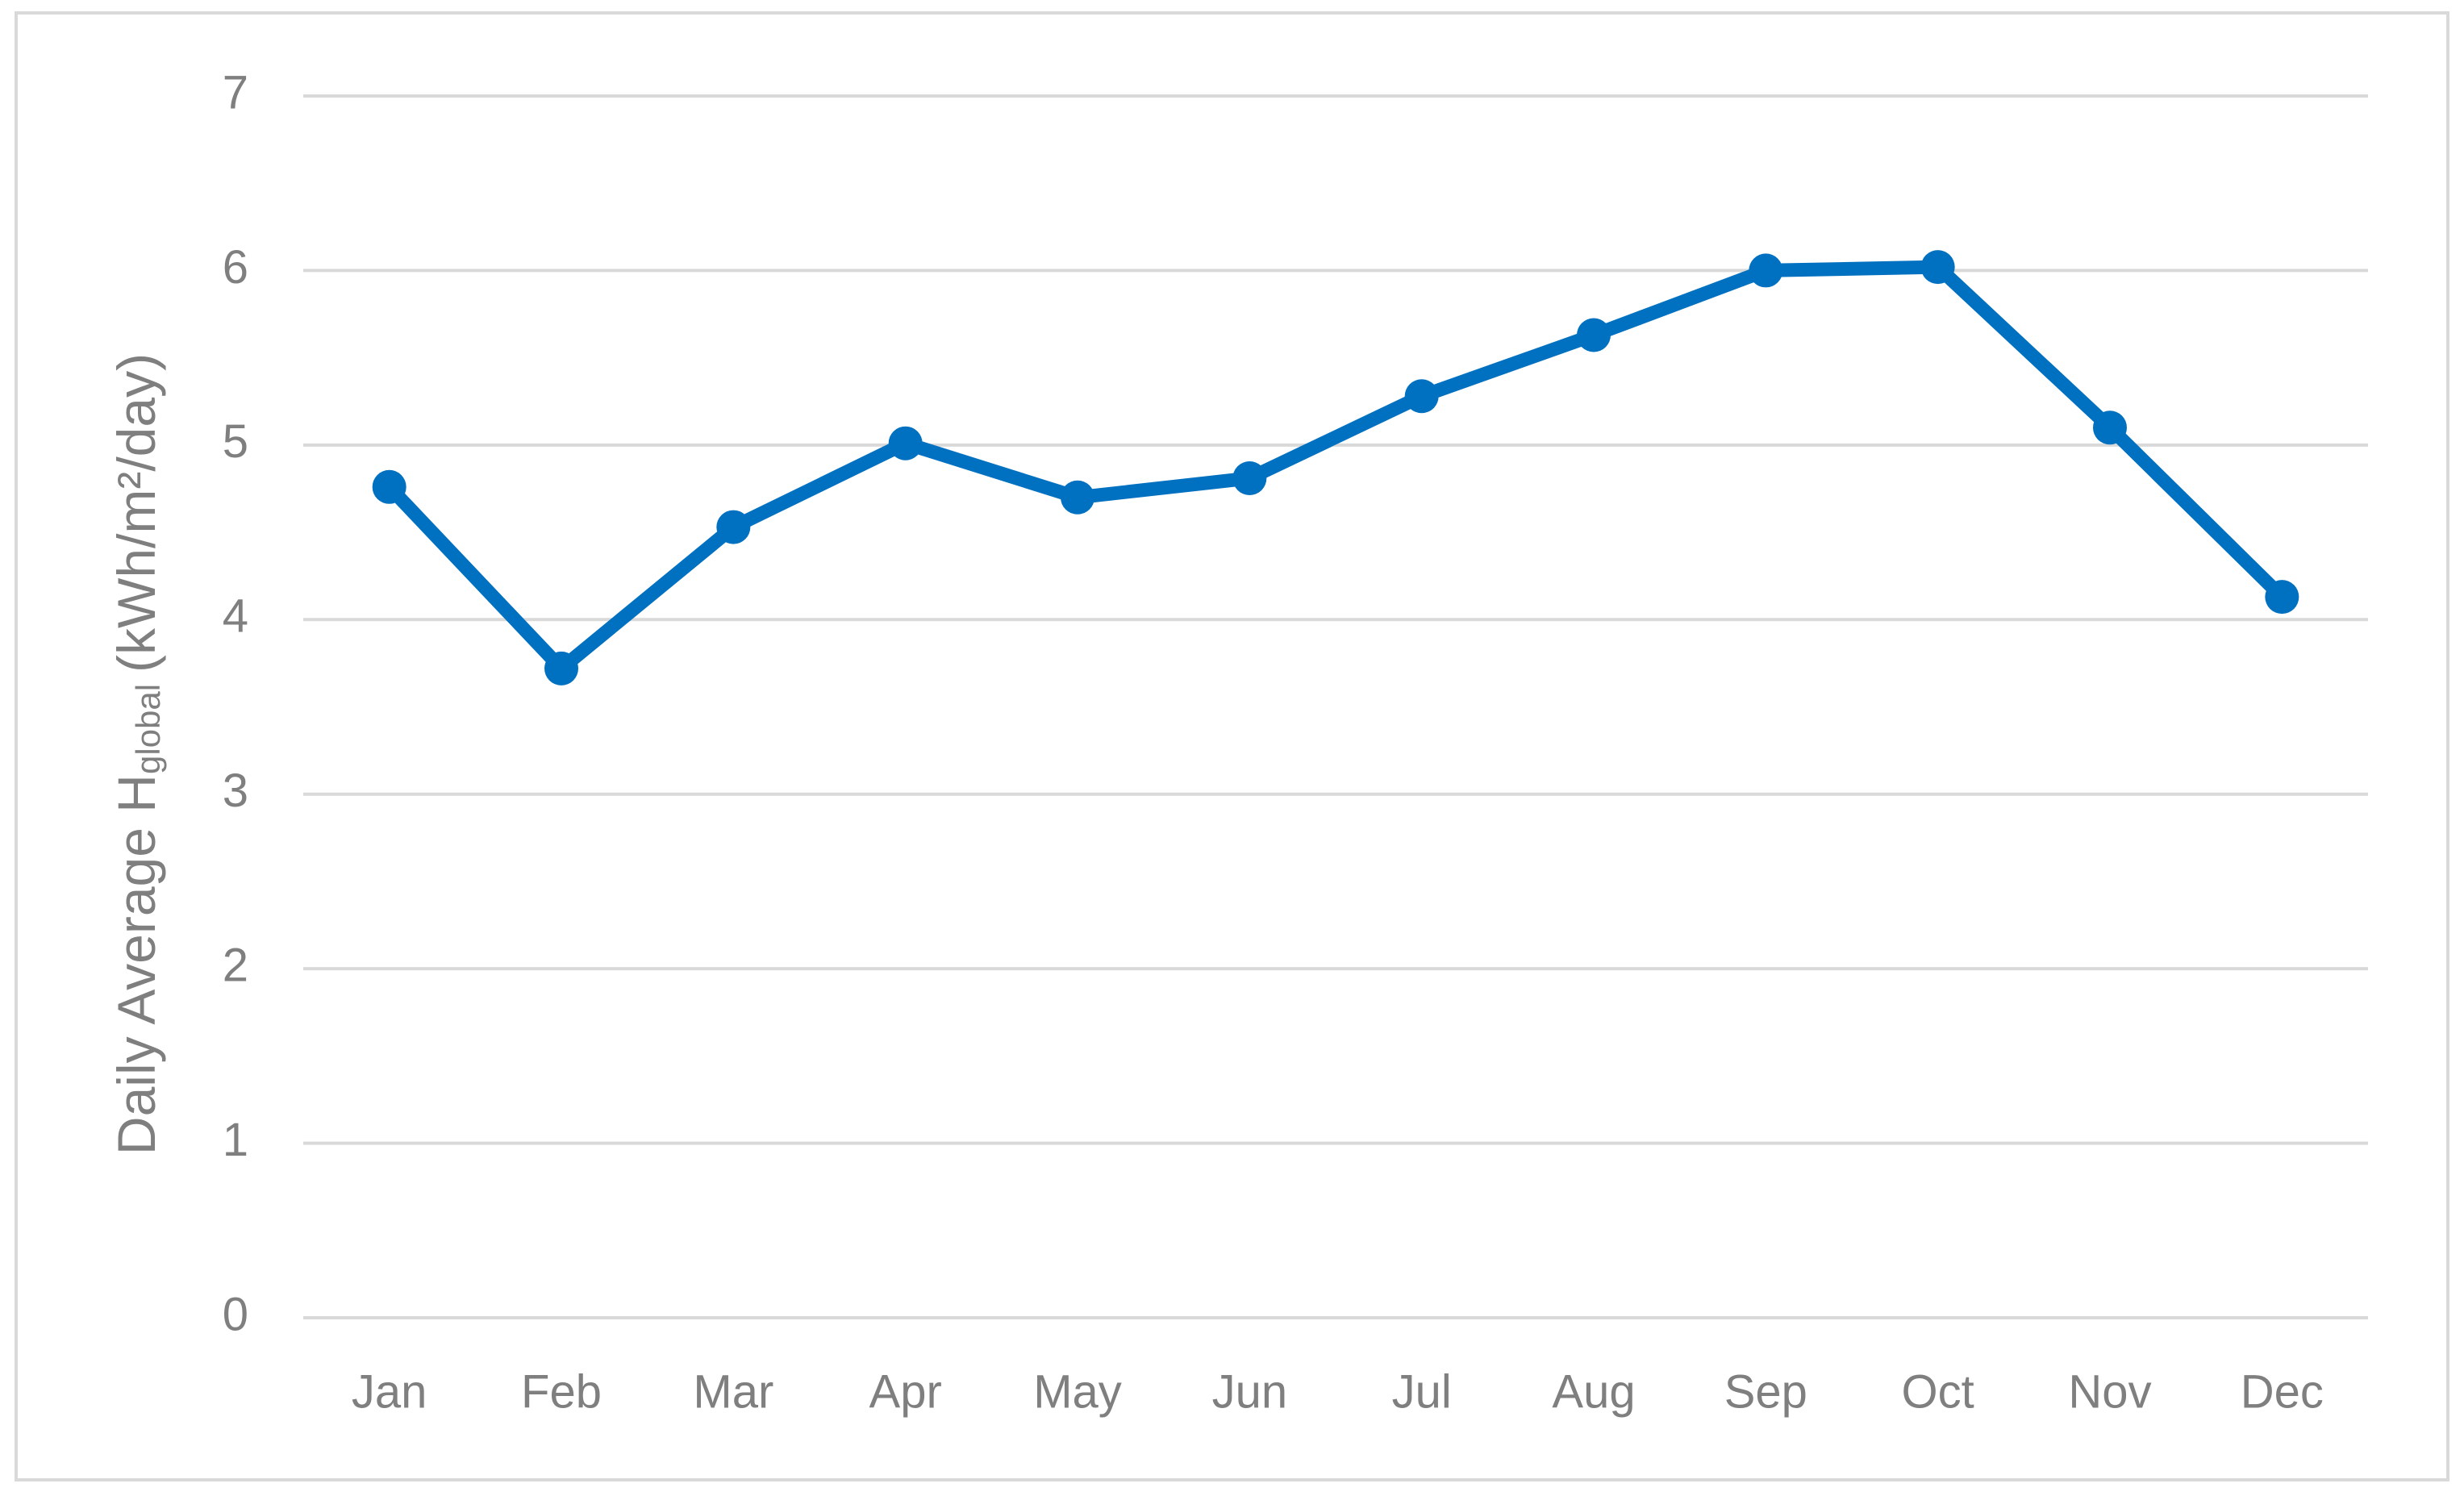  What do you see at coordinates (235, 1140) in the screenshot?
I see `y-tick-label: 1` at bounding box center [235, 1140].